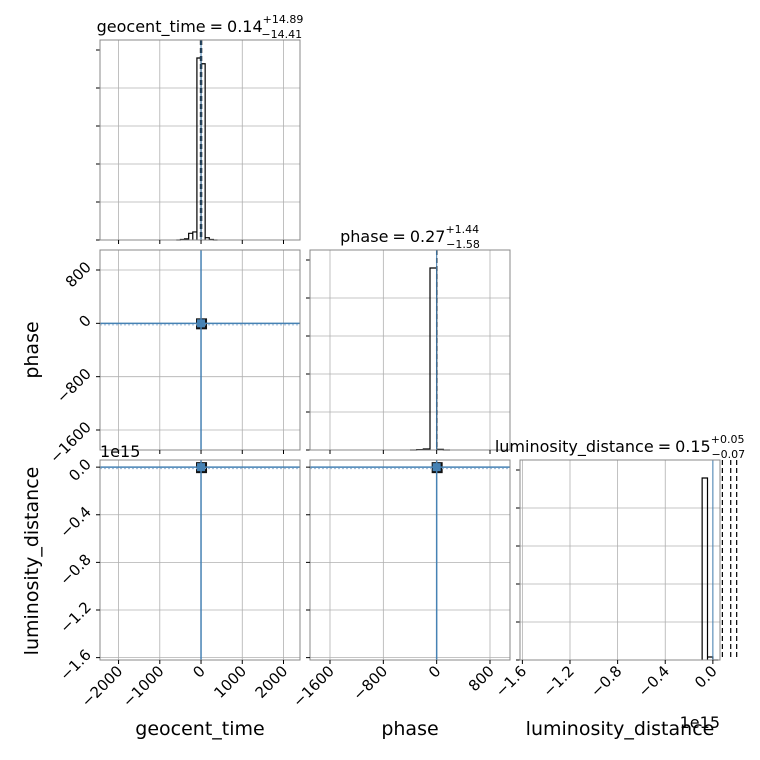 This screenshot has height=760, width=760. I want to click on title-luminosity-distance-name: luminosity_distance, so click(574, 447).